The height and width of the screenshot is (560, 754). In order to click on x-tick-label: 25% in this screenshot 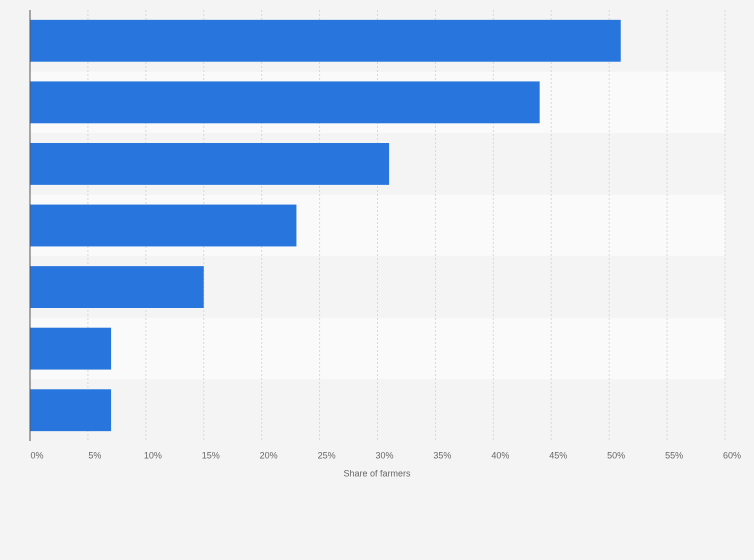, I will do `click(327, 455)`.